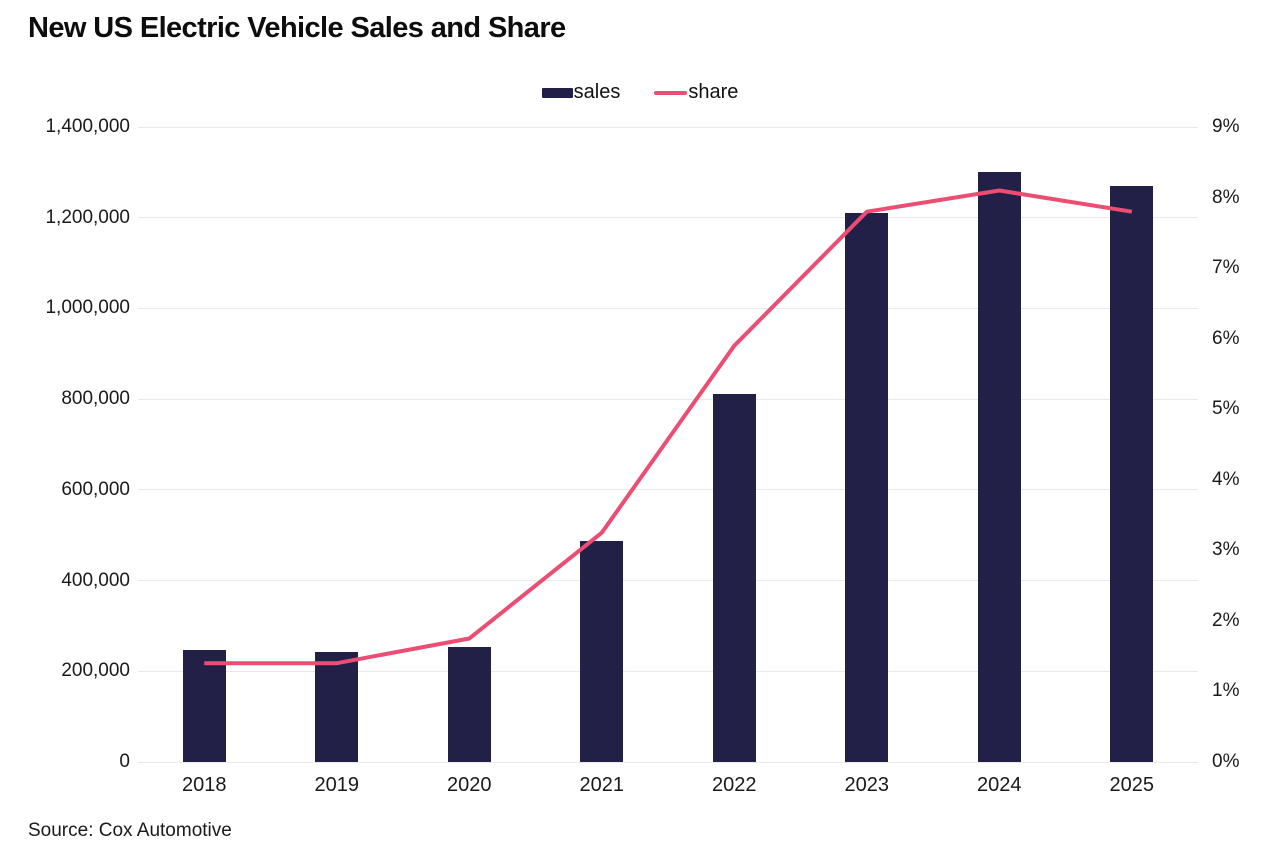 The width and height of the screenshot is (1280, 853). What do you see at coordinates (469, 704) in the screenshot?
I see `bar-2020` at bounding box center [469, 704].